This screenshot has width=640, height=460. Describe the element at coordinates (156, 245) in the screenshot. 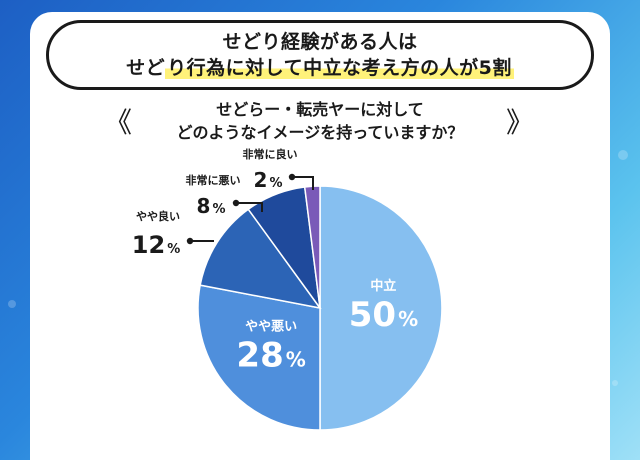

I see `slice-value-3: 12%` at that location.